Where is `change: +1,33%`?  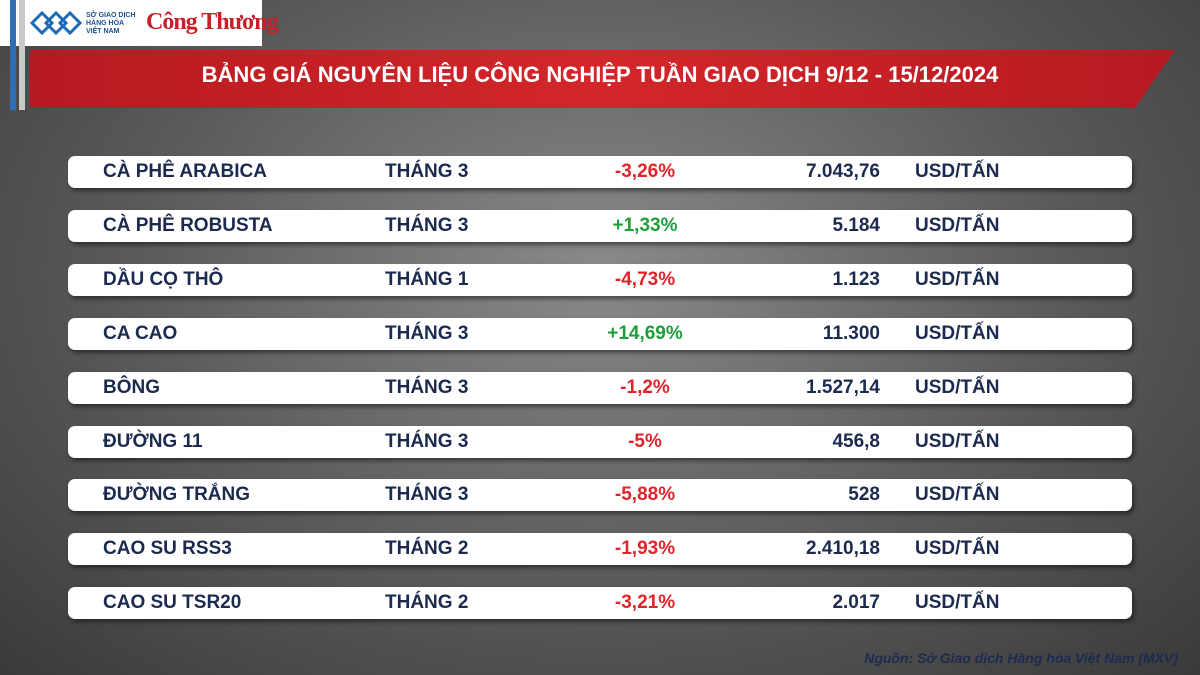 change: +1,33% is located at coordinates (645, 225).